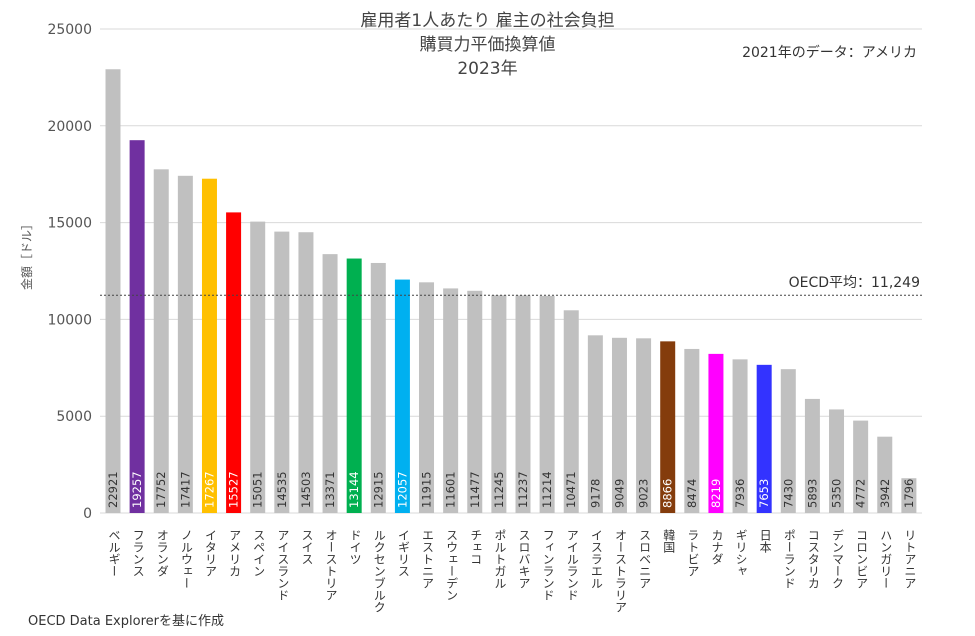 This screenshot has height=636, width=975. Describe the element at coordinates (452, 565) in the screenshot. I see `x-tick-label: スウェーデン` at that location.